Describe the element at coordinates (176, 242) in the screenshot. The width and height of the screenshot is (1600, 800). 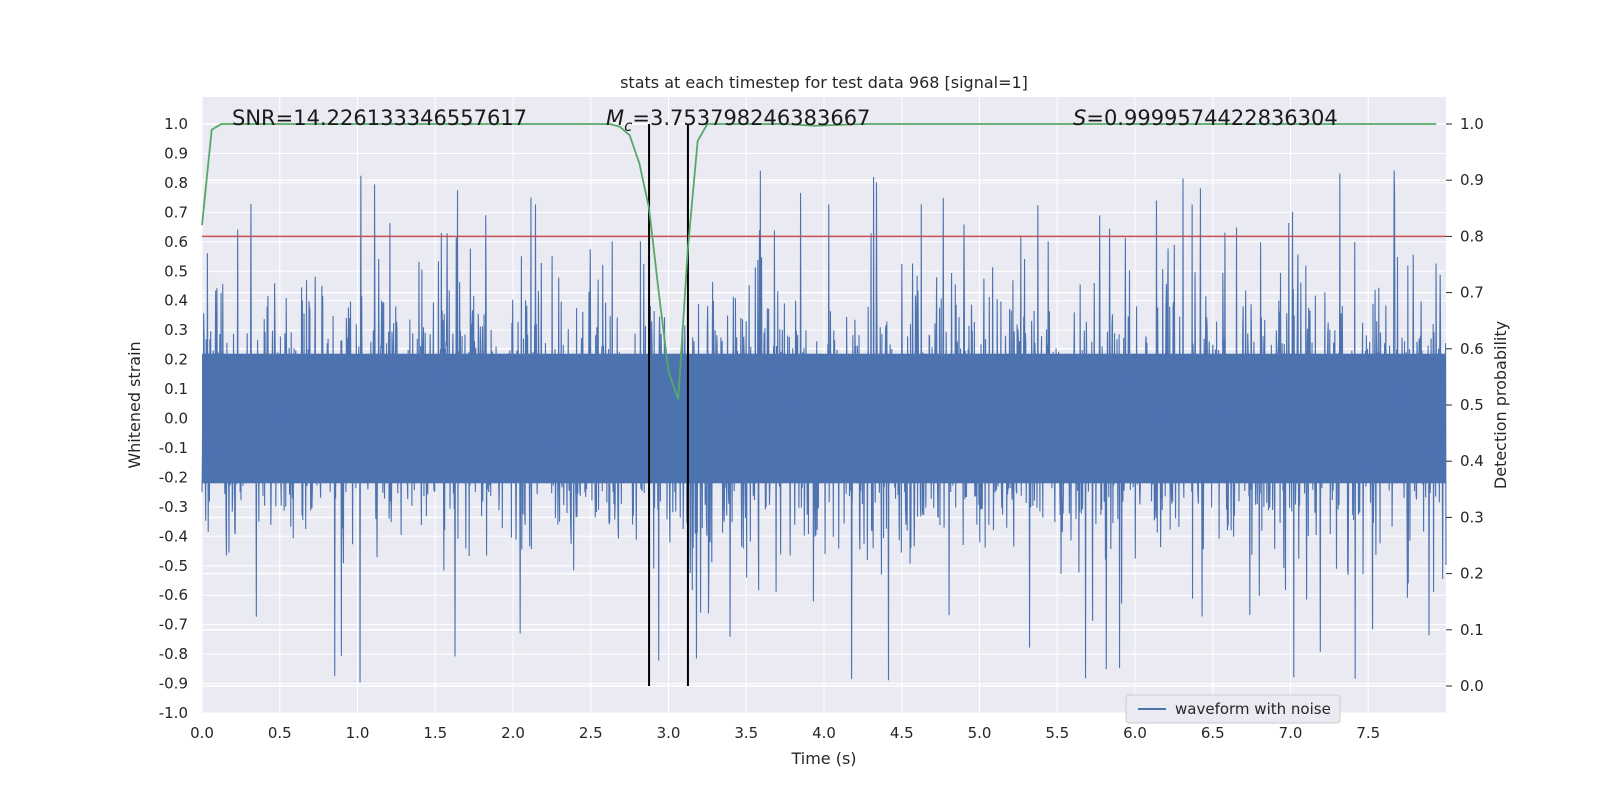
I see `y-tick-label: 0.6` at that location.